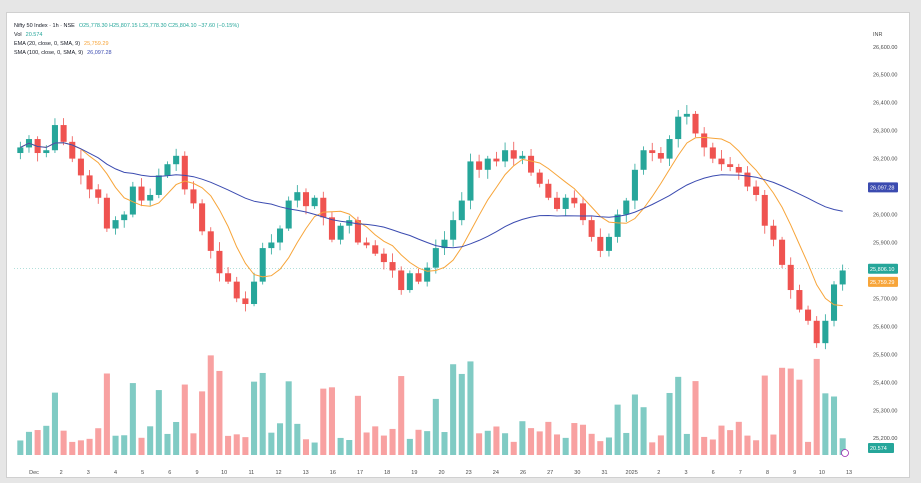  Describe the element at coordinates (34, 35) in the screenshot. I see `vol-value: 20.574` at that location.